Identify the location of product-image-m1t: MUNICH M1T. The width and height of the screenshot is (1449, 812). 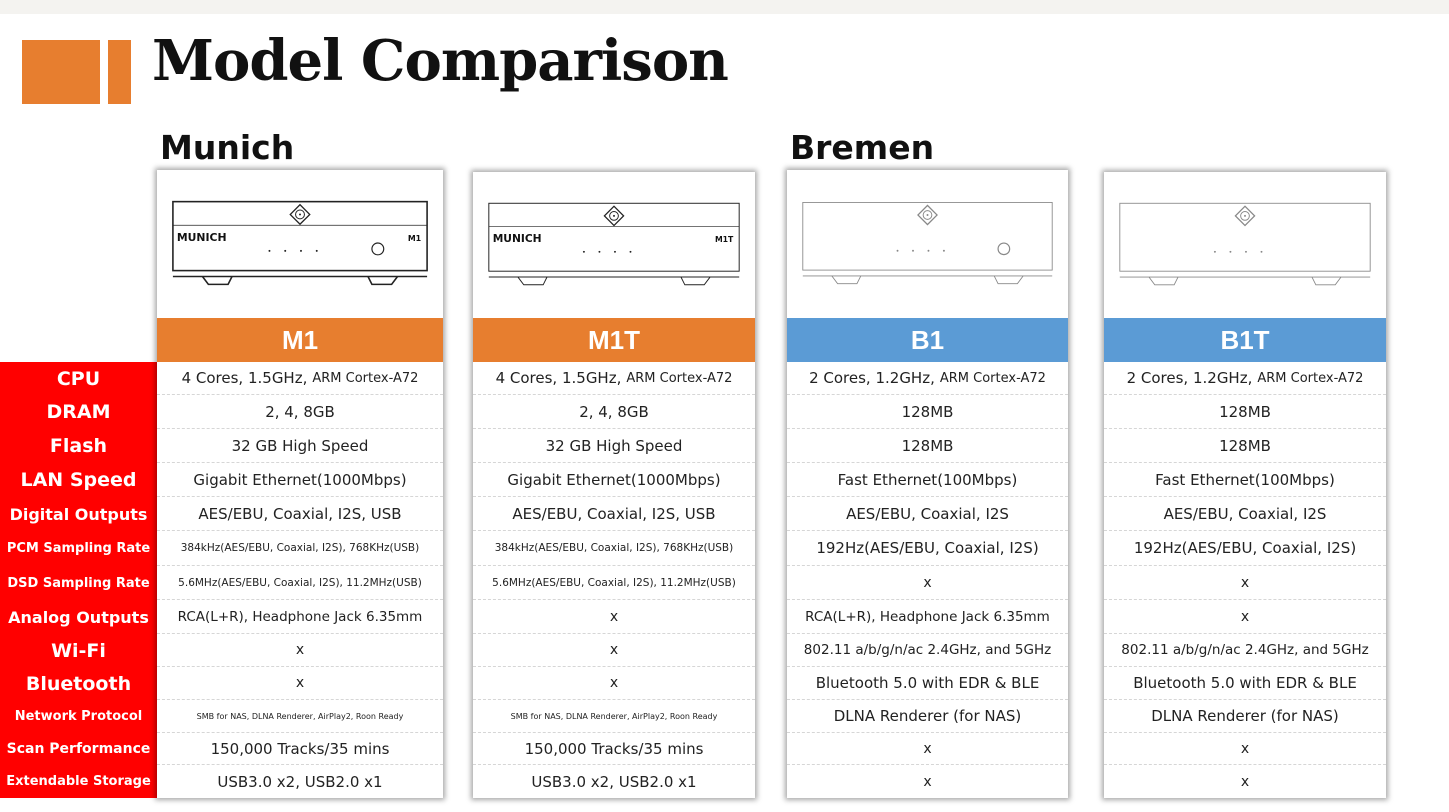
(614, 244).